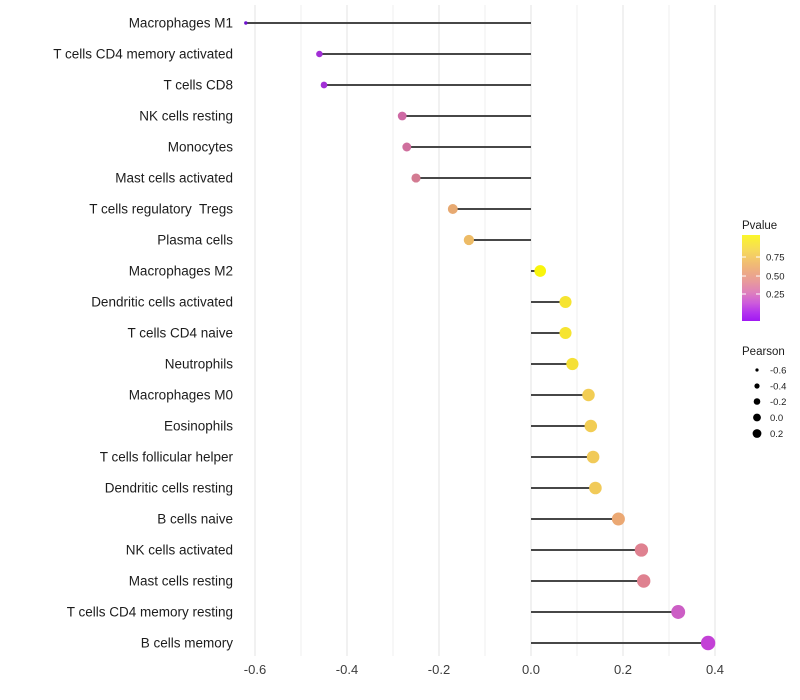  I want to click on lollipop-row: Mast cells activated, so click(323, 178).